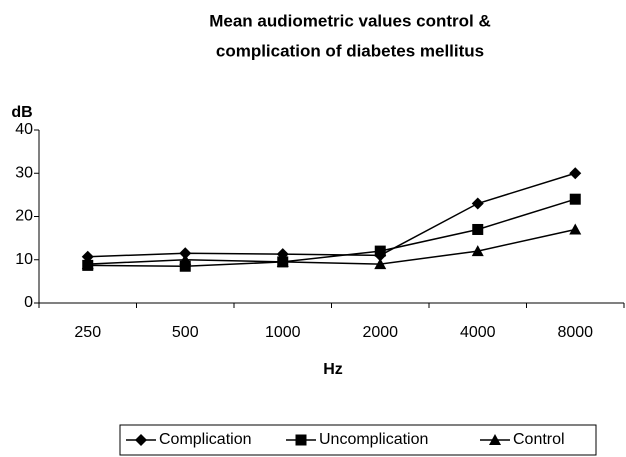 The width and height of the screenshot is (626, 457). What do you see at coordinates (283, 332) in the screenshot?
I see `x-tick-label: 1000` at bounding box center [283, 332].